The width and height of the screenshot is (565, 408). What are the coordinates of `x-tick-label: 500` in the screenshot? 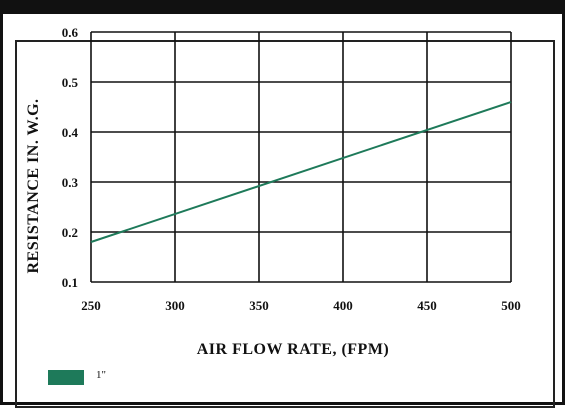 It's located at (511, 305).